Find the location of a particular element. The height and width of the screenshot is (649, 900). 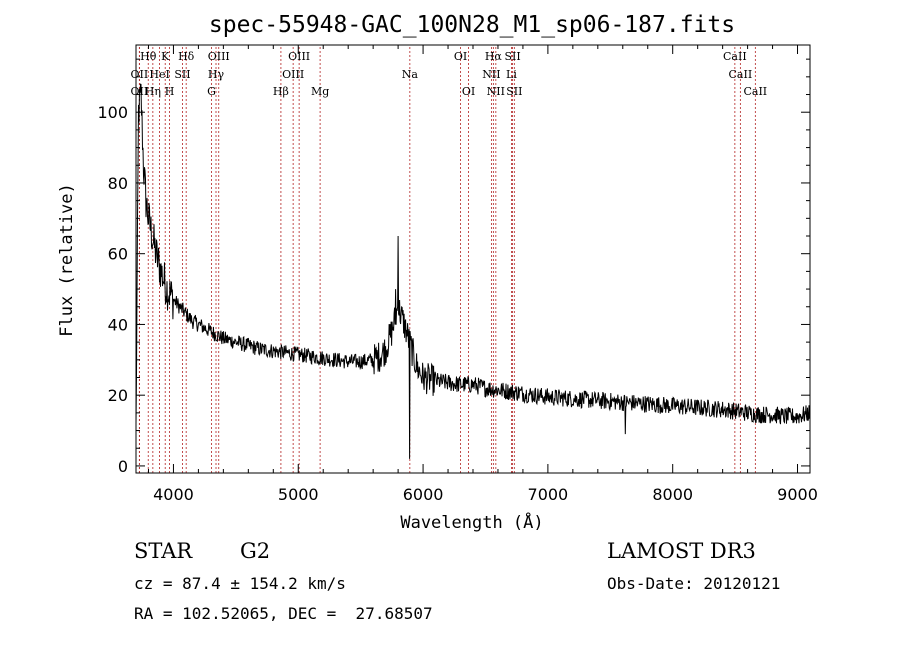

survey-name: LAMOST DR3 is located at coordinates (681, 551).